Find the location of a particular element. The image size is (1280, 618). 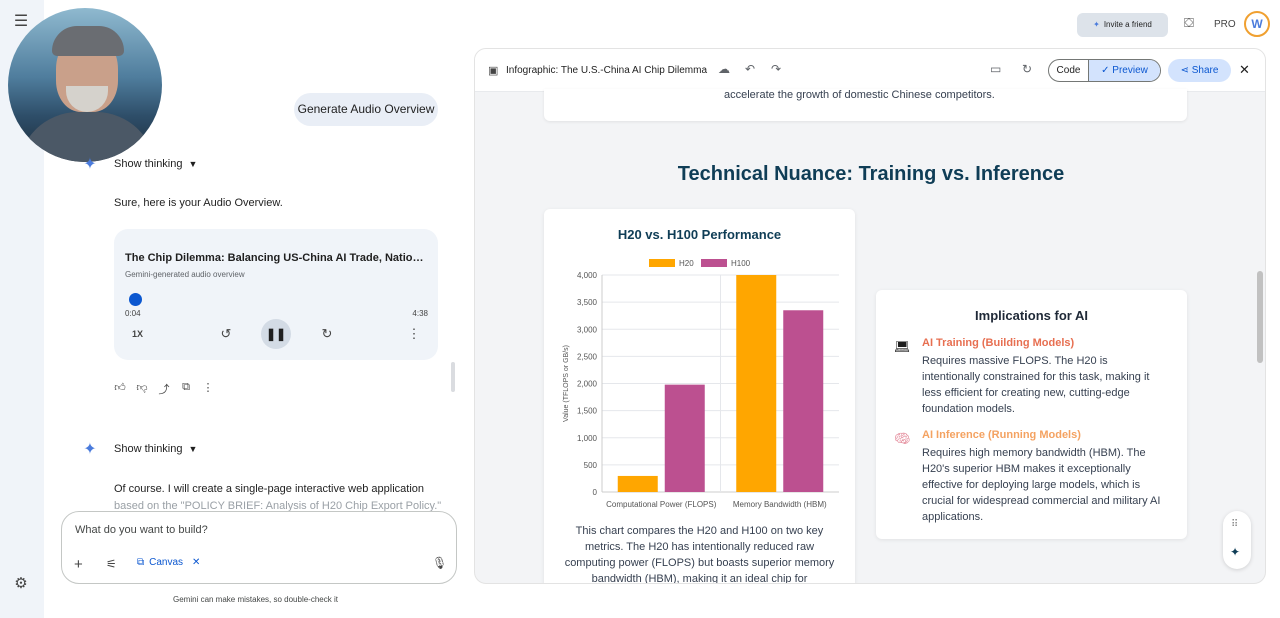

document-icon: ▣ is located at coordinates (493, 71).